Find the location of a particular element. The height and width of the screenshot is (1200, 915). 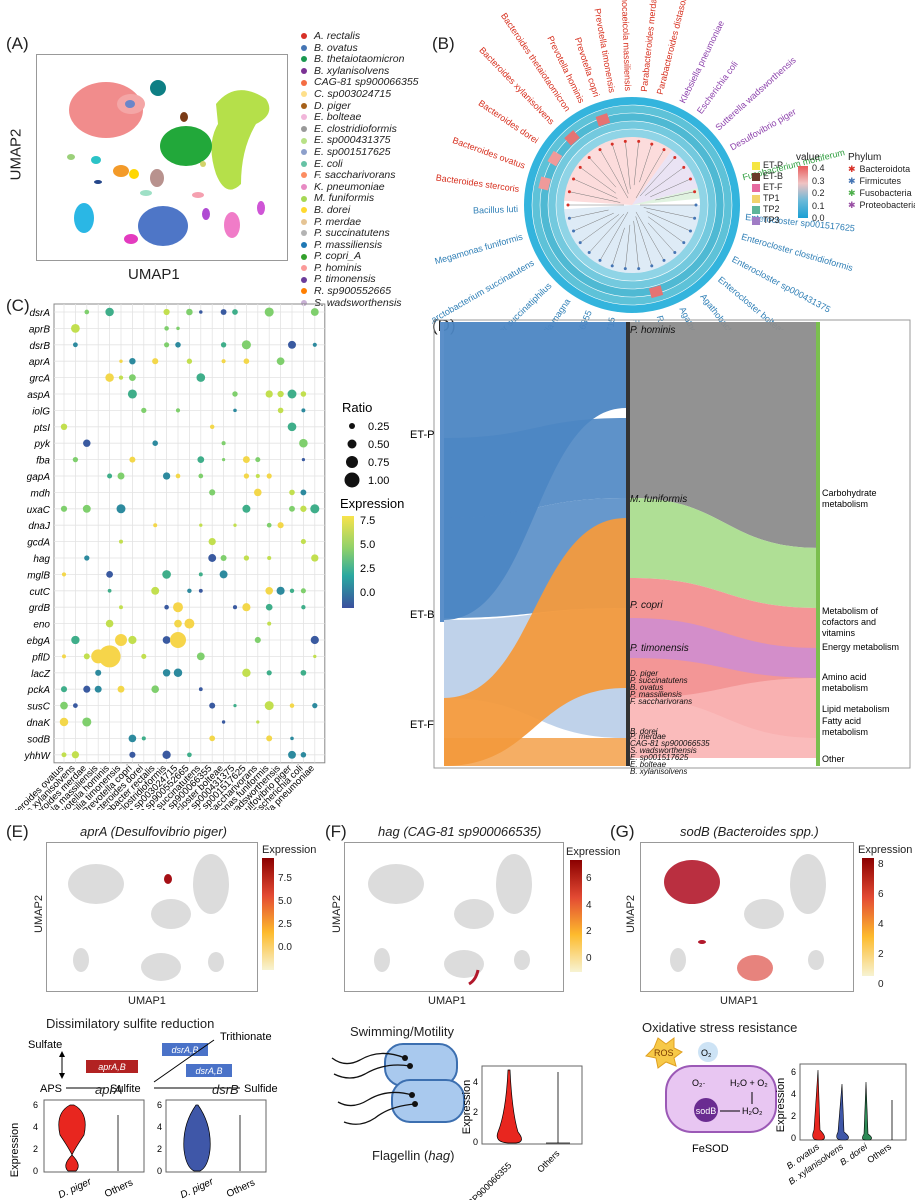

g-group-label: Others is located at coordinates (879, 1153).